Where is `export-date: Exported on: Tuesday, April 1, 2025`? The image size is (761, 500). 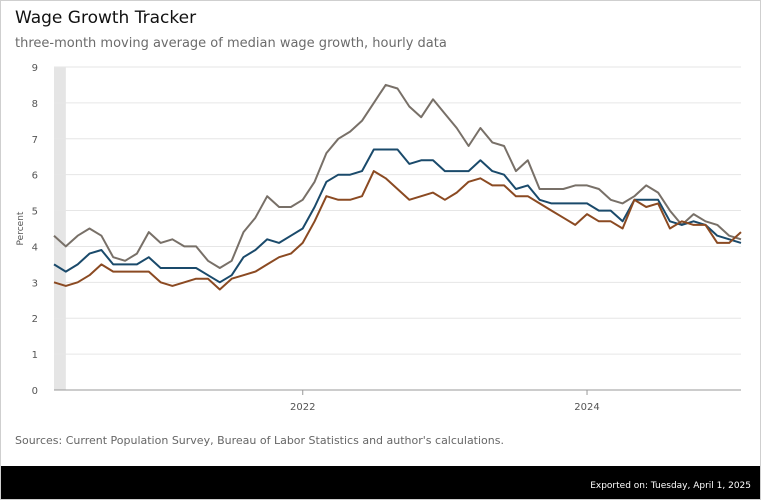 export-date: Exported on: Tuesday, April 1, 2025 is located at coordinates (670, 486).